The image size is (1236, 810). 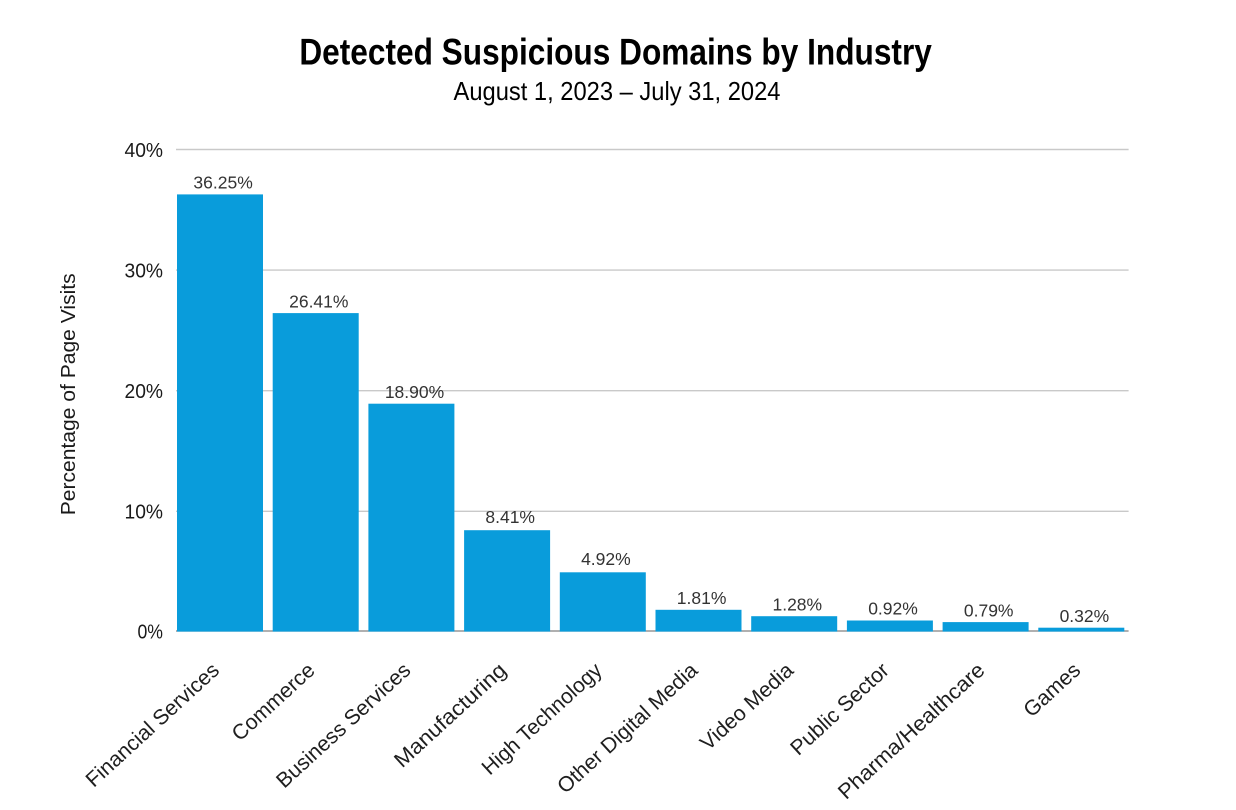 I want to click on svg-text: 26.41%, so click(x=318, y=301).